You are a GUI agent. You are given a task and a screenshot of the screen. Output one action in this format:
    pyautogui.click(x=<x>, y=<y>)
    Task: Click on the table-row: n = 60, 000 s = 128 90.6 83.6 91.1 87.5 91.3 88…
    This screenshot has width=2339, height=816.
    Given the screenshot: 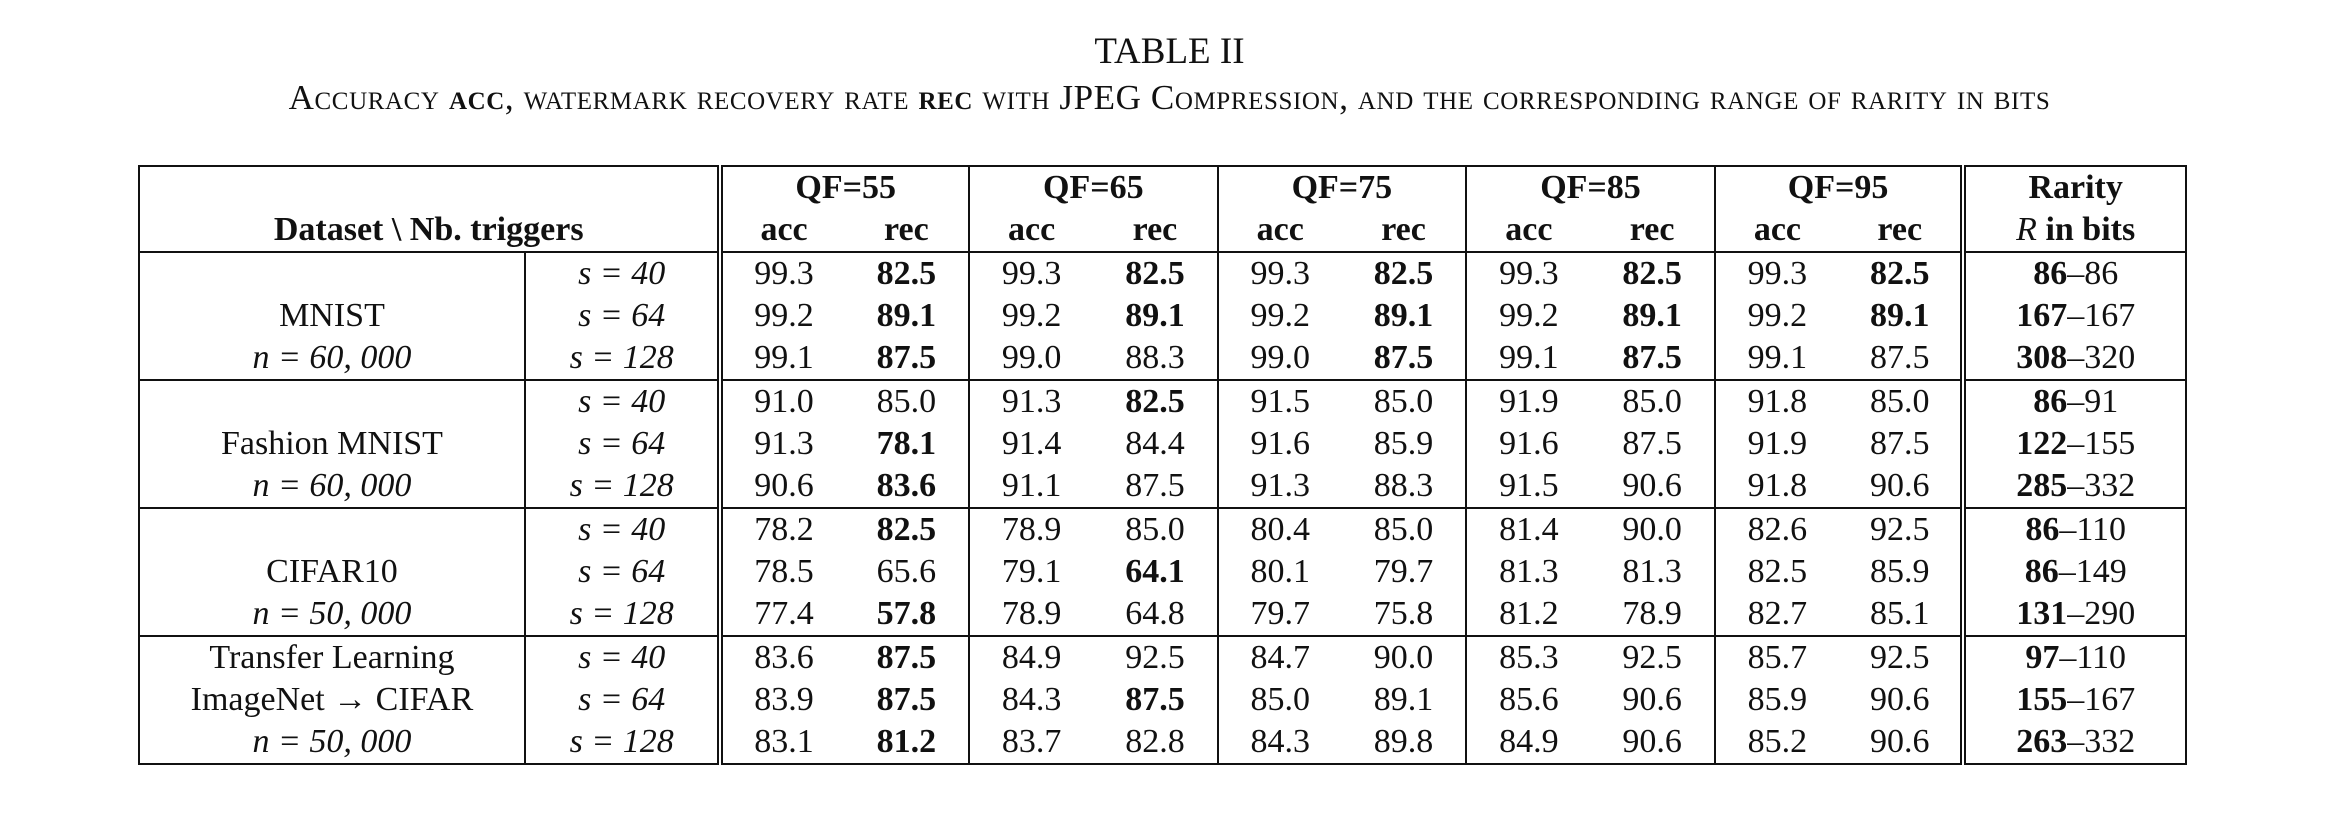 What is the action you would take?
    pyautogui.click(x=1162, y=486)
    